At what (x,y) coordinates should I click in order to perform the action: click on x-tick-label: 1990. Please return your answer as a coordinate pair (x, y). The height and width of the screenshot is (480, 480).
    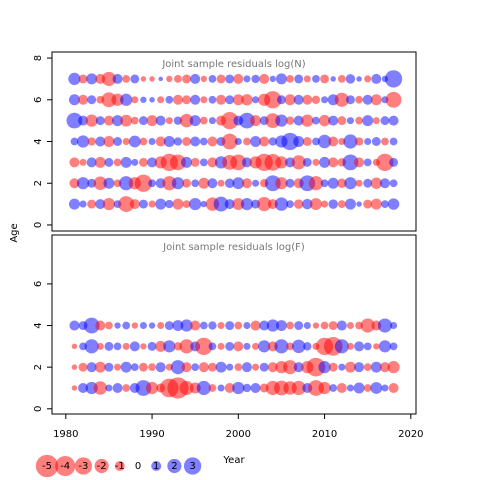
    Looking at the image, I should click on (151, 434).